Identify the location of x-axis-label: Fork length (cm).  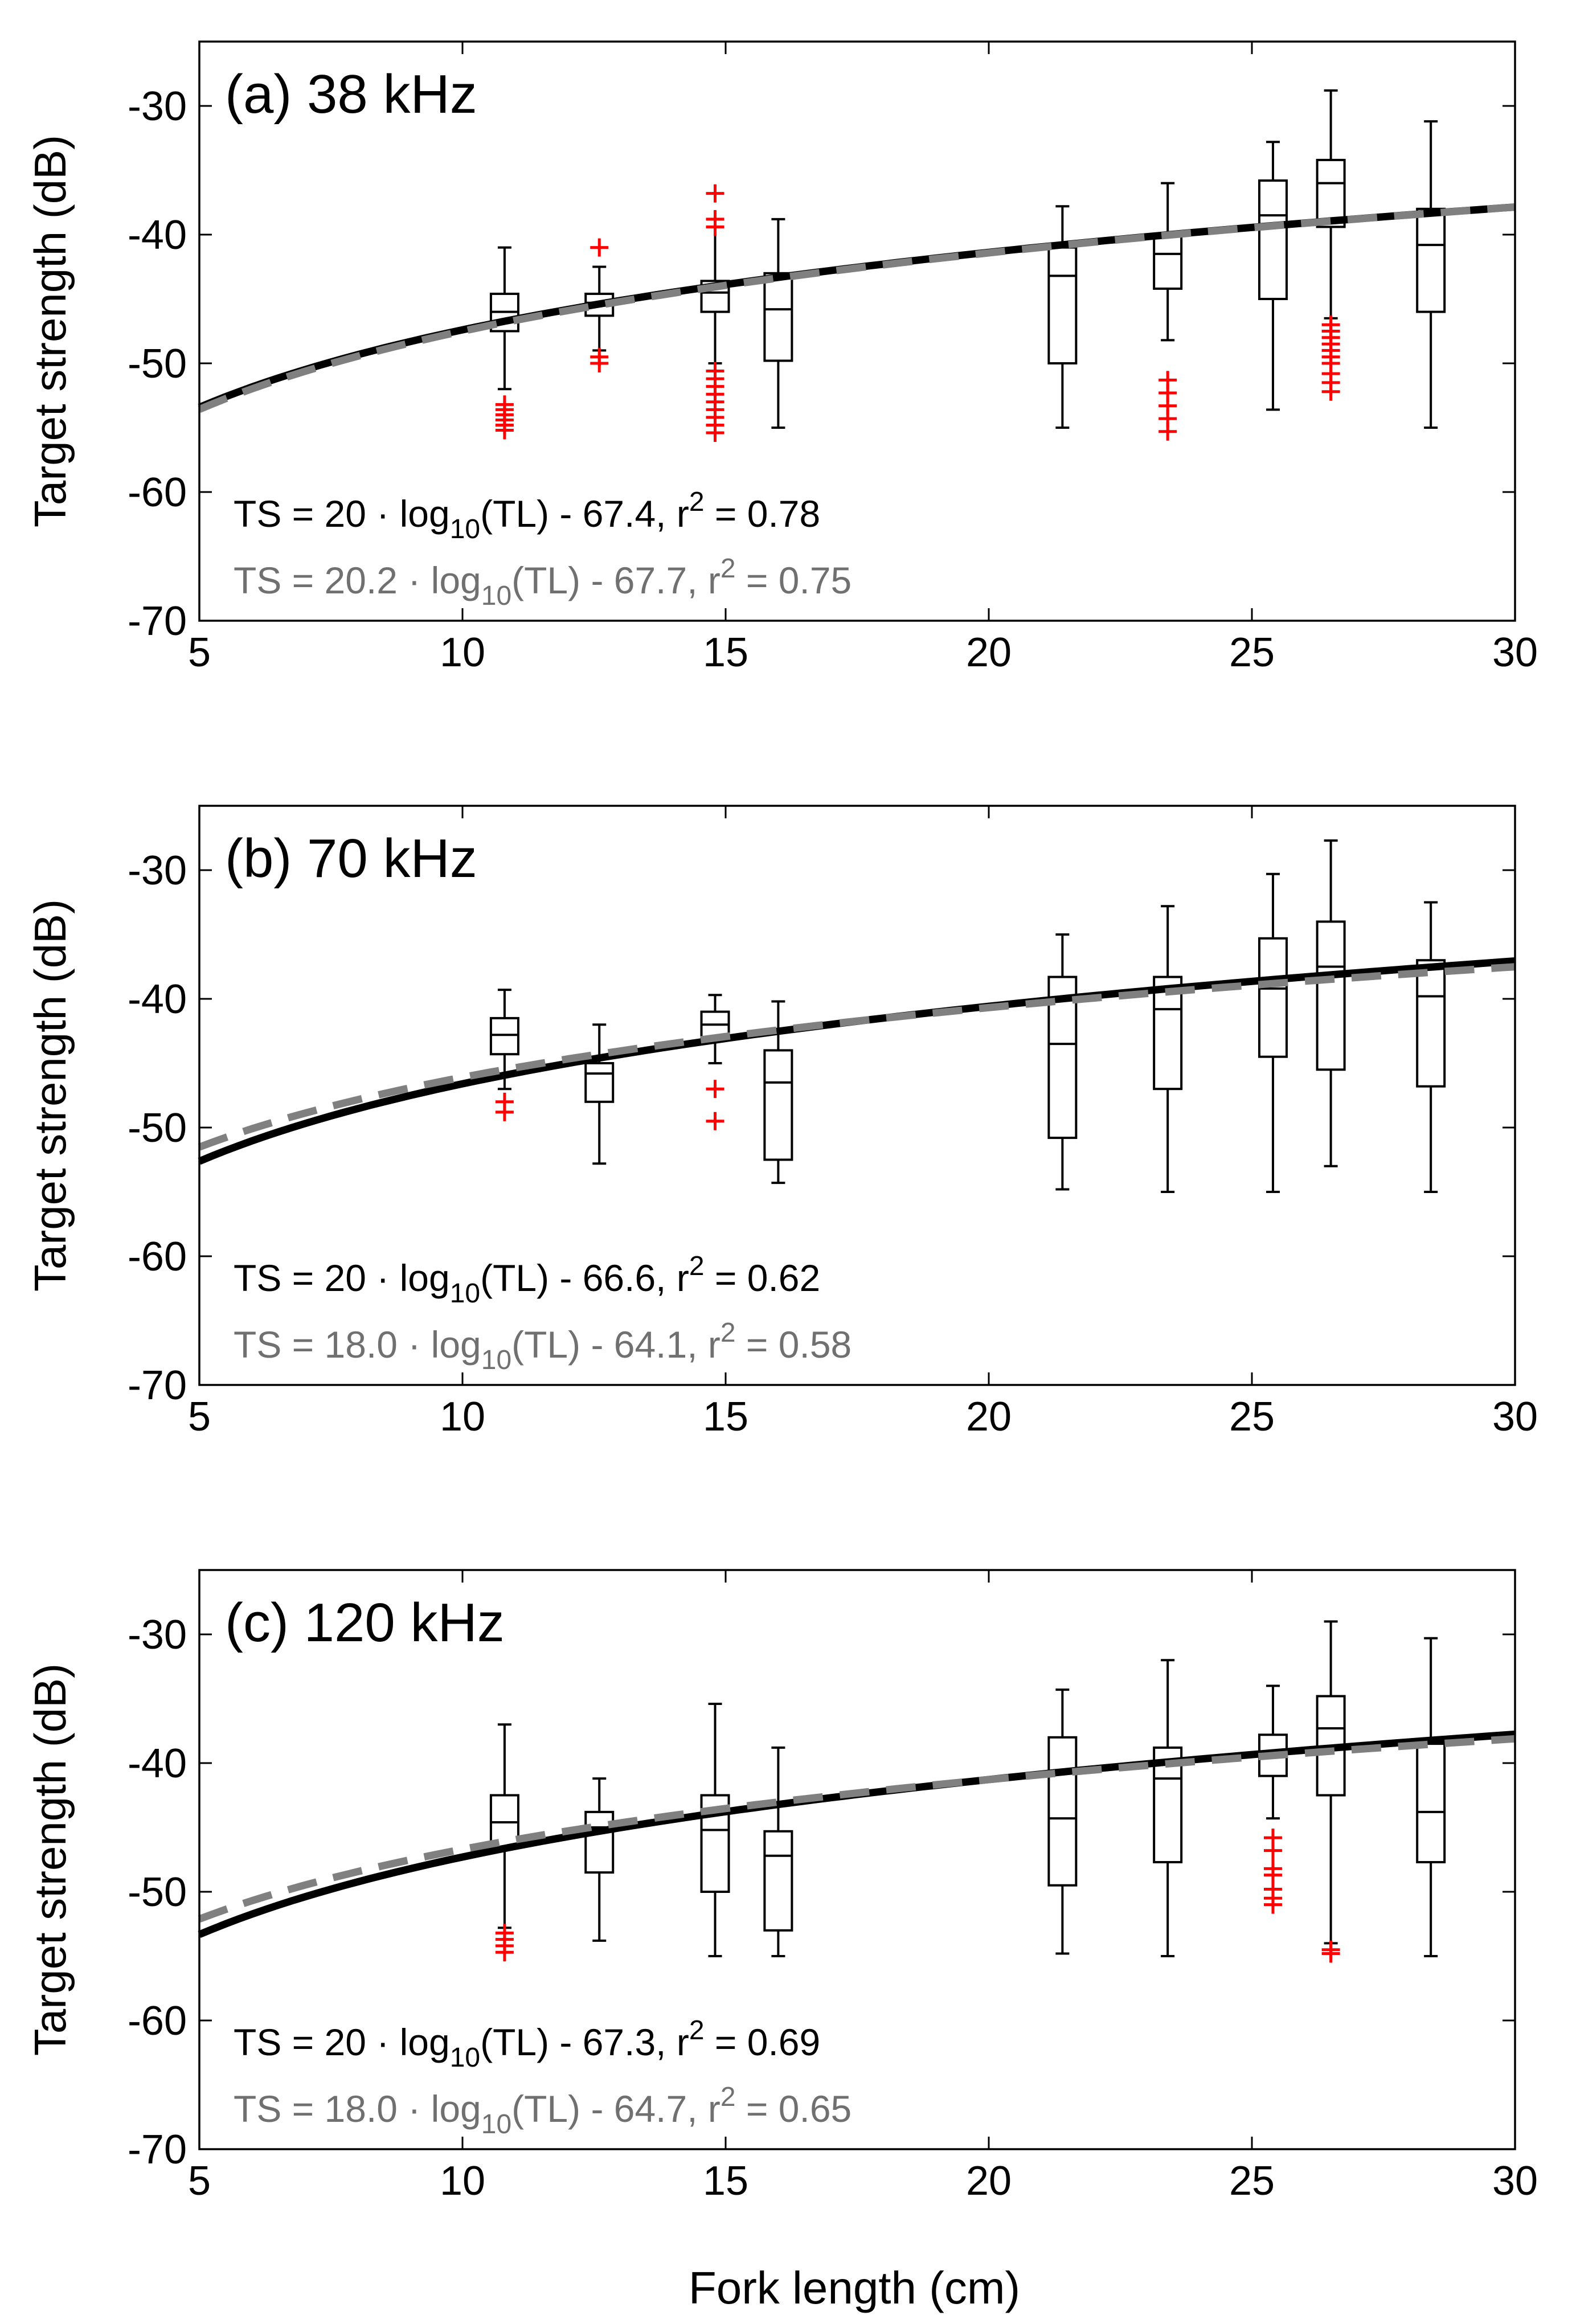
(855, 2288).